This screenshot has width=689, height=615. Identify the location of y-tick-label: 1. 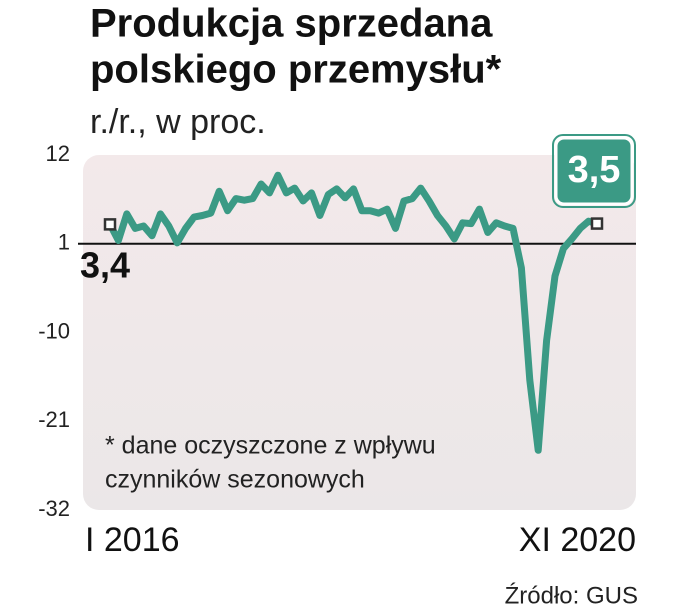
(64, 242).